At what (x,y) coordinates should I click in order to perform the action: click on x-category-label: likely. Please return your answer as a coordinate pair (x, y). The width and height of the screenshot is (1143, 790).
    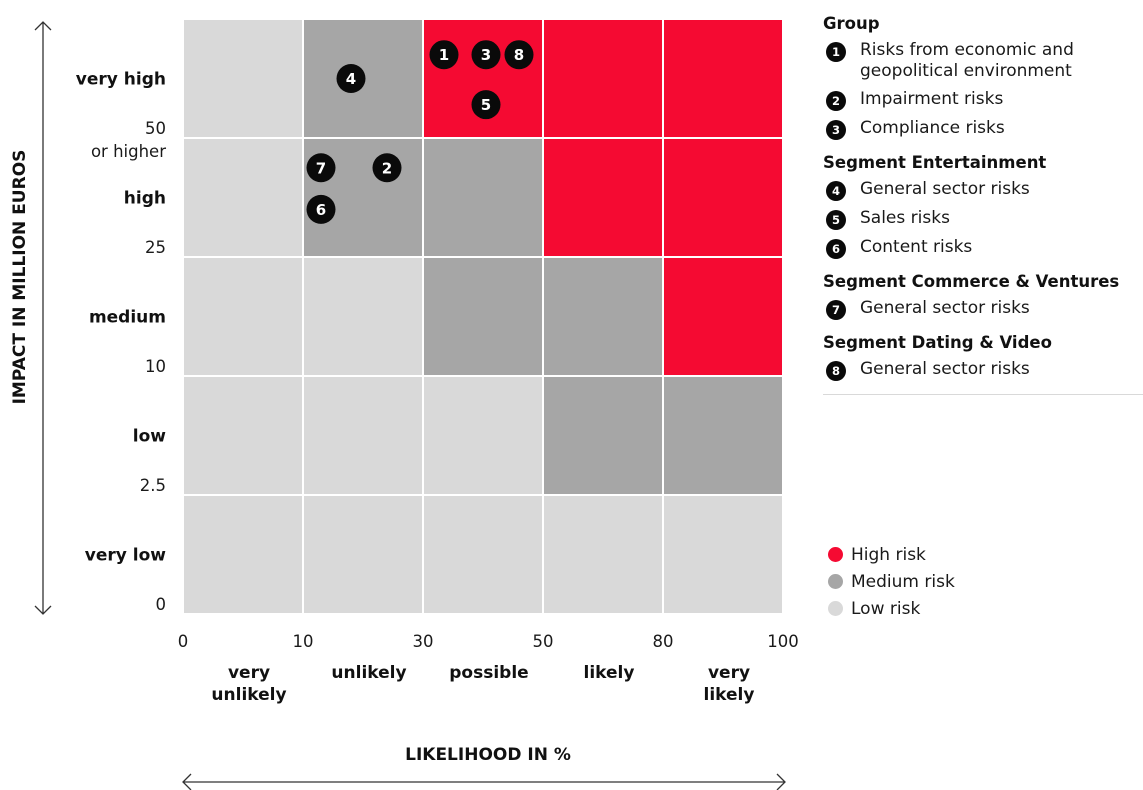
    Looking at the image, I should click on (609, 673).